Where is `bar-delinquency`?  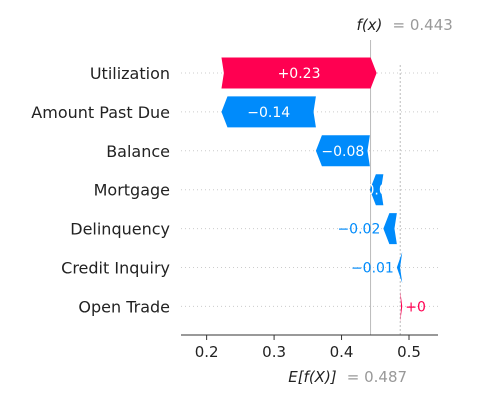
bar-delinquency is located at coordinates (390, 229).